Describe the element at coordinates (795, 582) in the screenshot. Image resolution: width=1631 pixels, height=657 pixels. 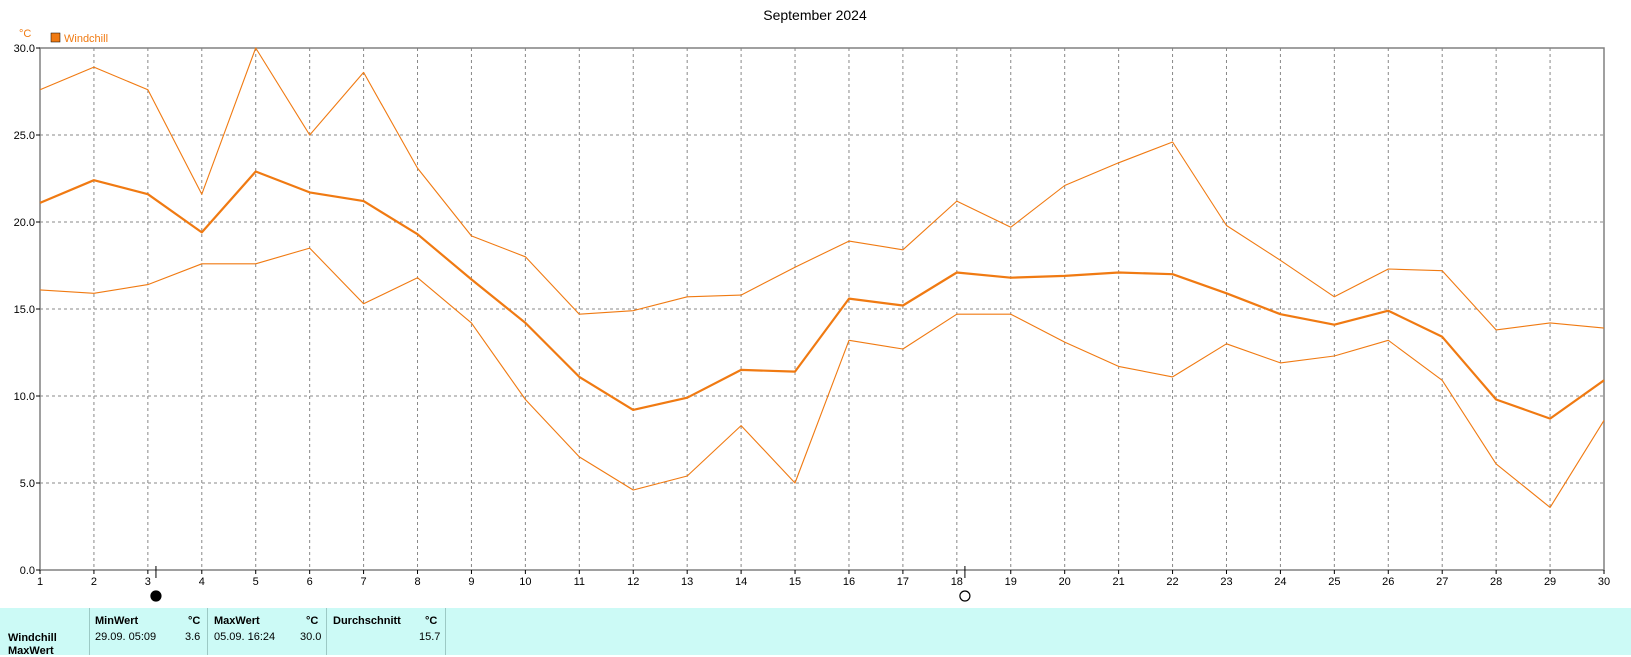
I see `x-tick-label: 15` at that location.